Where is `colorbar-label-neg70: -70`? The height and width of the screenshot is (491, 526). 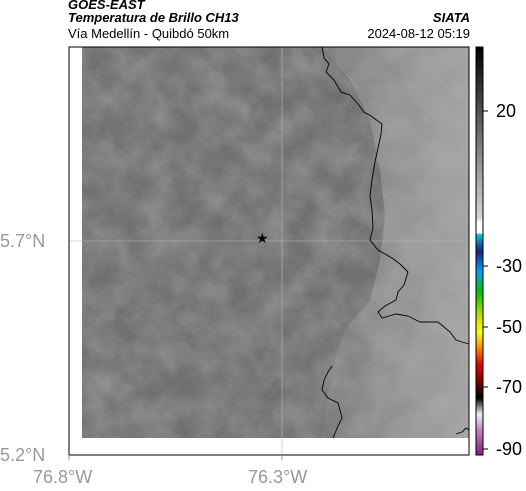 colorbar-label-neg70: -70 is located at coordinates (509, 387).